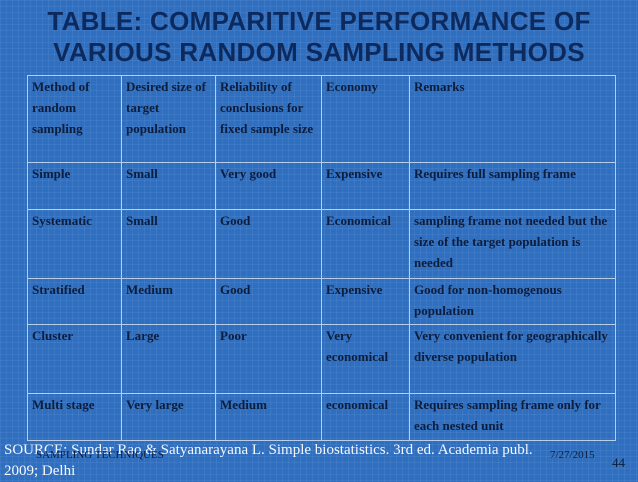  I want to click on slide-title-line-1: TABLE: COMPARITIVE PERFORMANCE OF, so click(319, 21).